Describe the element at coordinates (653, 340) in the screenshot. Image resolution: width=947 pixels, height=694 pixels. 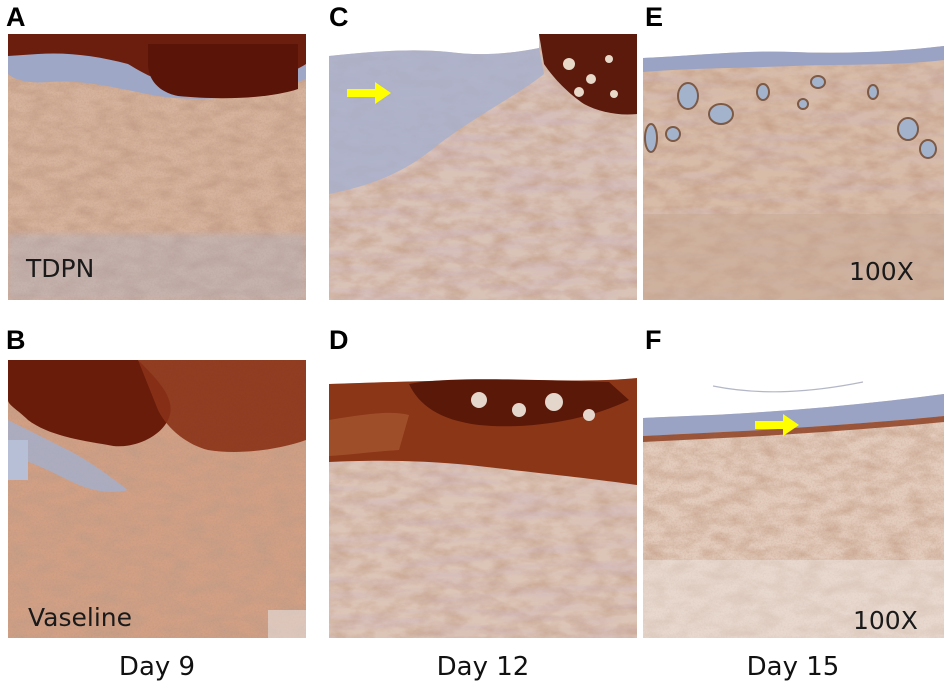
I see `panel-letter-f: F` at that location.